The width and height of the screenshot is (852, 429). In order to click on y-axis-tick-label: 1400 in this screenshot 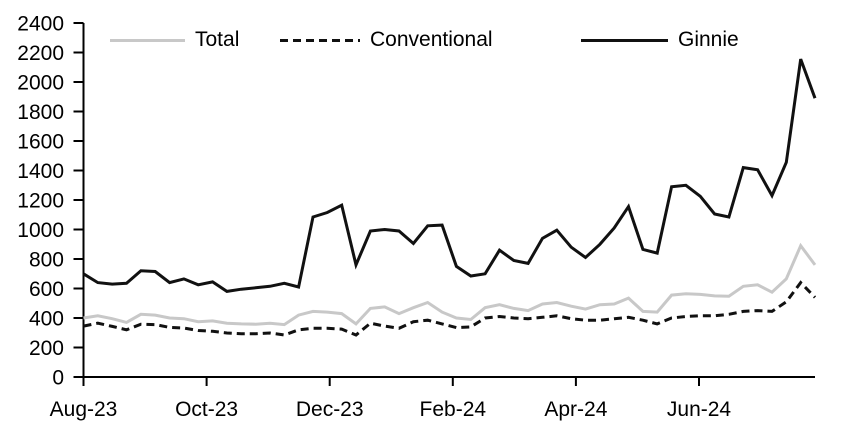, I will do `click(40, 171)`.